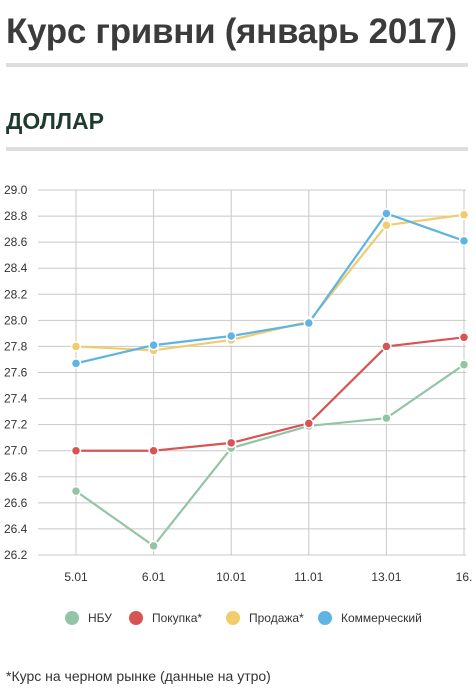  Describe the element at coordinates (16, 320) in the screenshot. I see `y-tick-label: 28.0` at that location.